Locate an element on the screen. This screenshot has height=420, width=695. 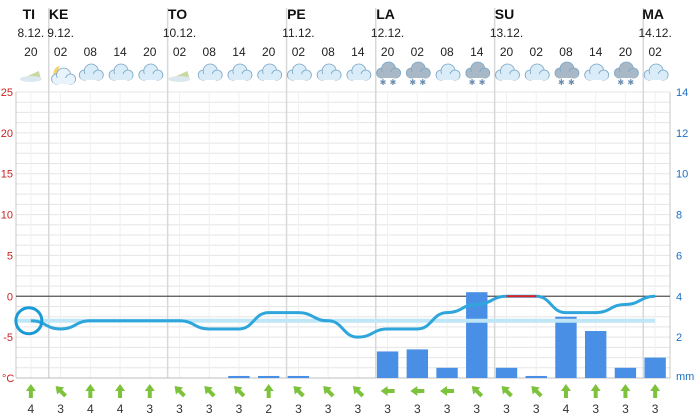
day-label: TI is located at coordinates (29, 14).